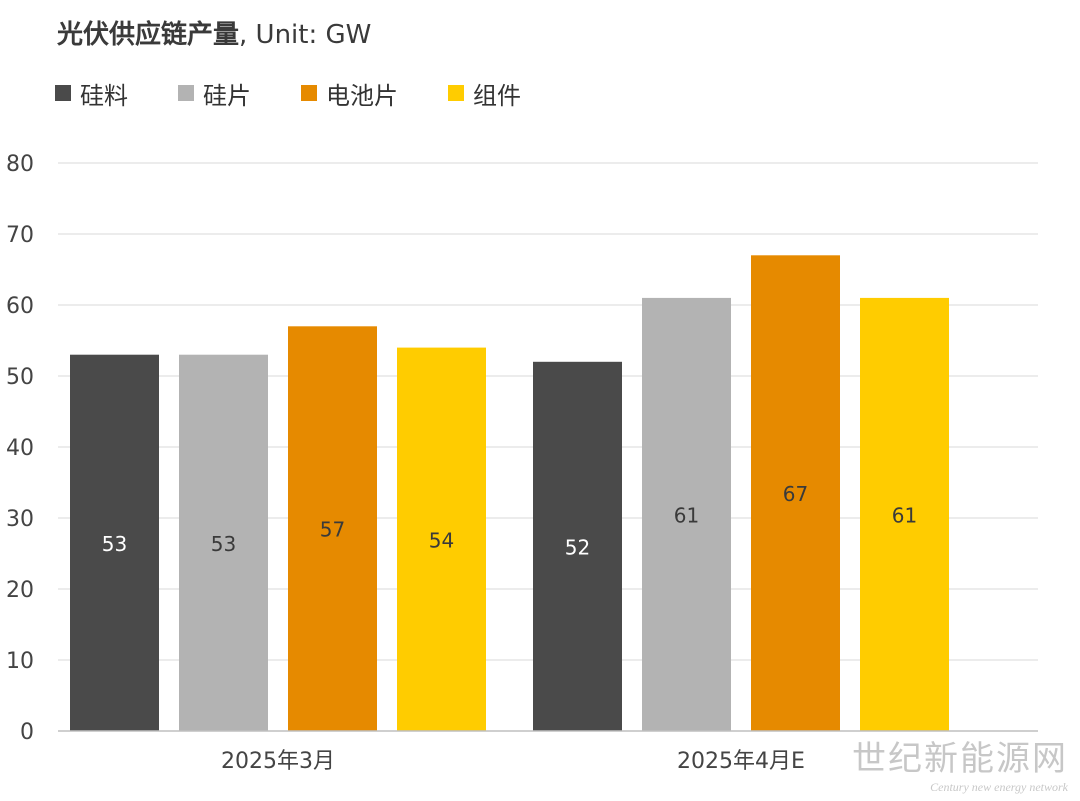  What do you see at coordinates (960, 759) in the screenshot?
I see `watermark-cn: 世纪新能源网` at bounding box center [960, 759].